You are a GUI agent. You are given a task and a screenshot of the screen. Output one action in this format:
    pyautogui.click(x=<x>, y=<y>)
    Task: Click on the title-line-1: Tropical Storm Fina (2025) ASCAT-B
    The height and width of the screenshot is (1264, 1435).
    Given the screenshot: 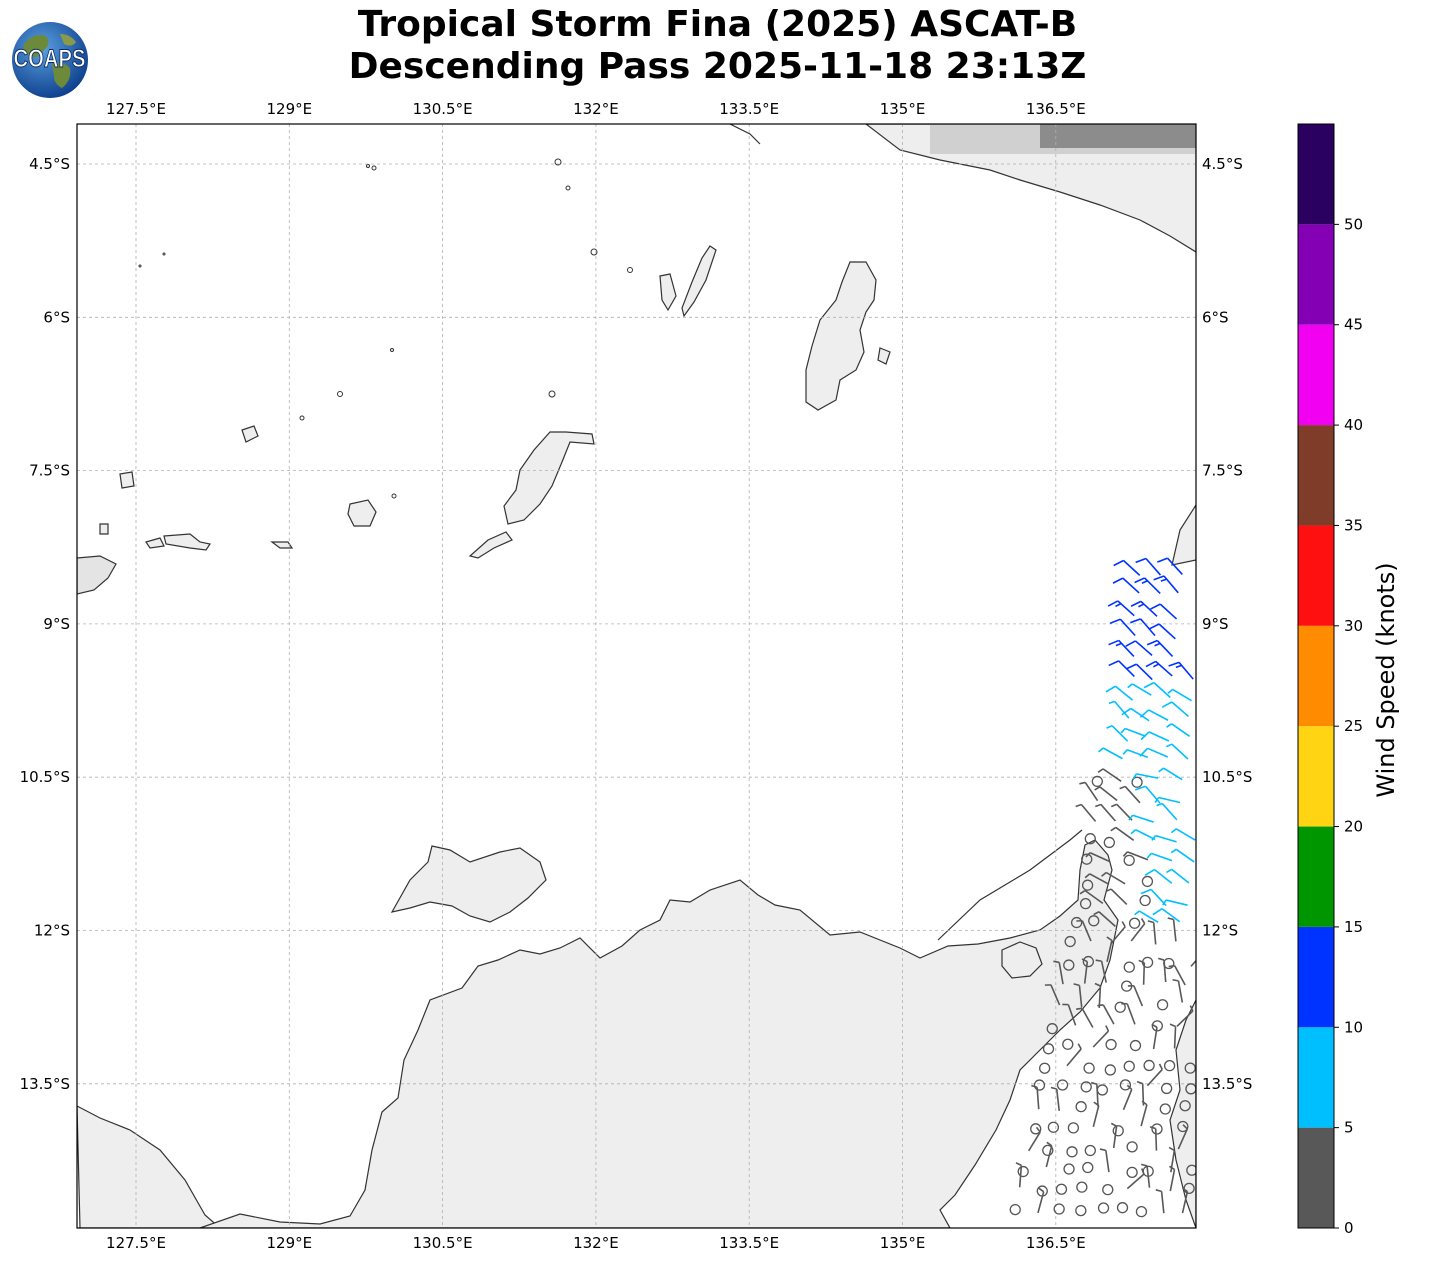 What is the action you would take?
    pyautogui.click(x=717, y=24)
    